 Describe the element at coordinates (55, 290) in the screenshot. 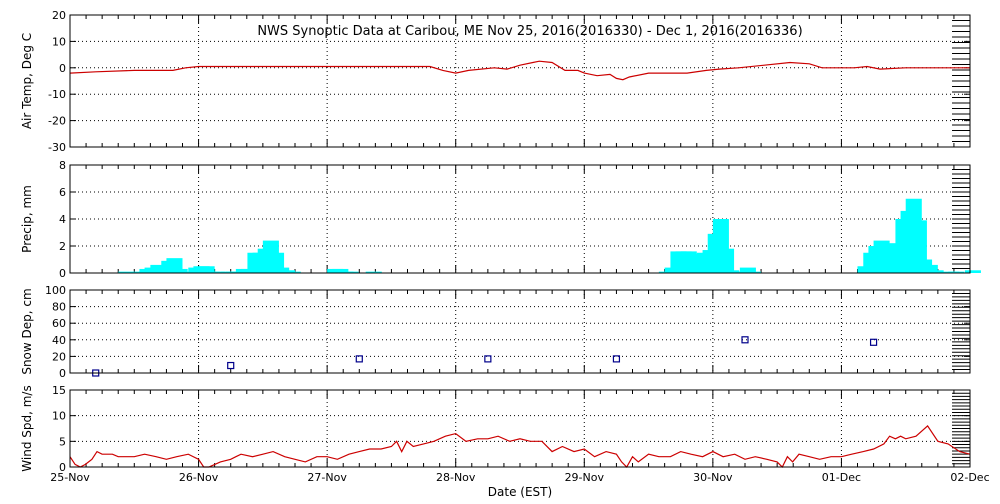

I see `panel-2-ytick-label: 100` at that location.